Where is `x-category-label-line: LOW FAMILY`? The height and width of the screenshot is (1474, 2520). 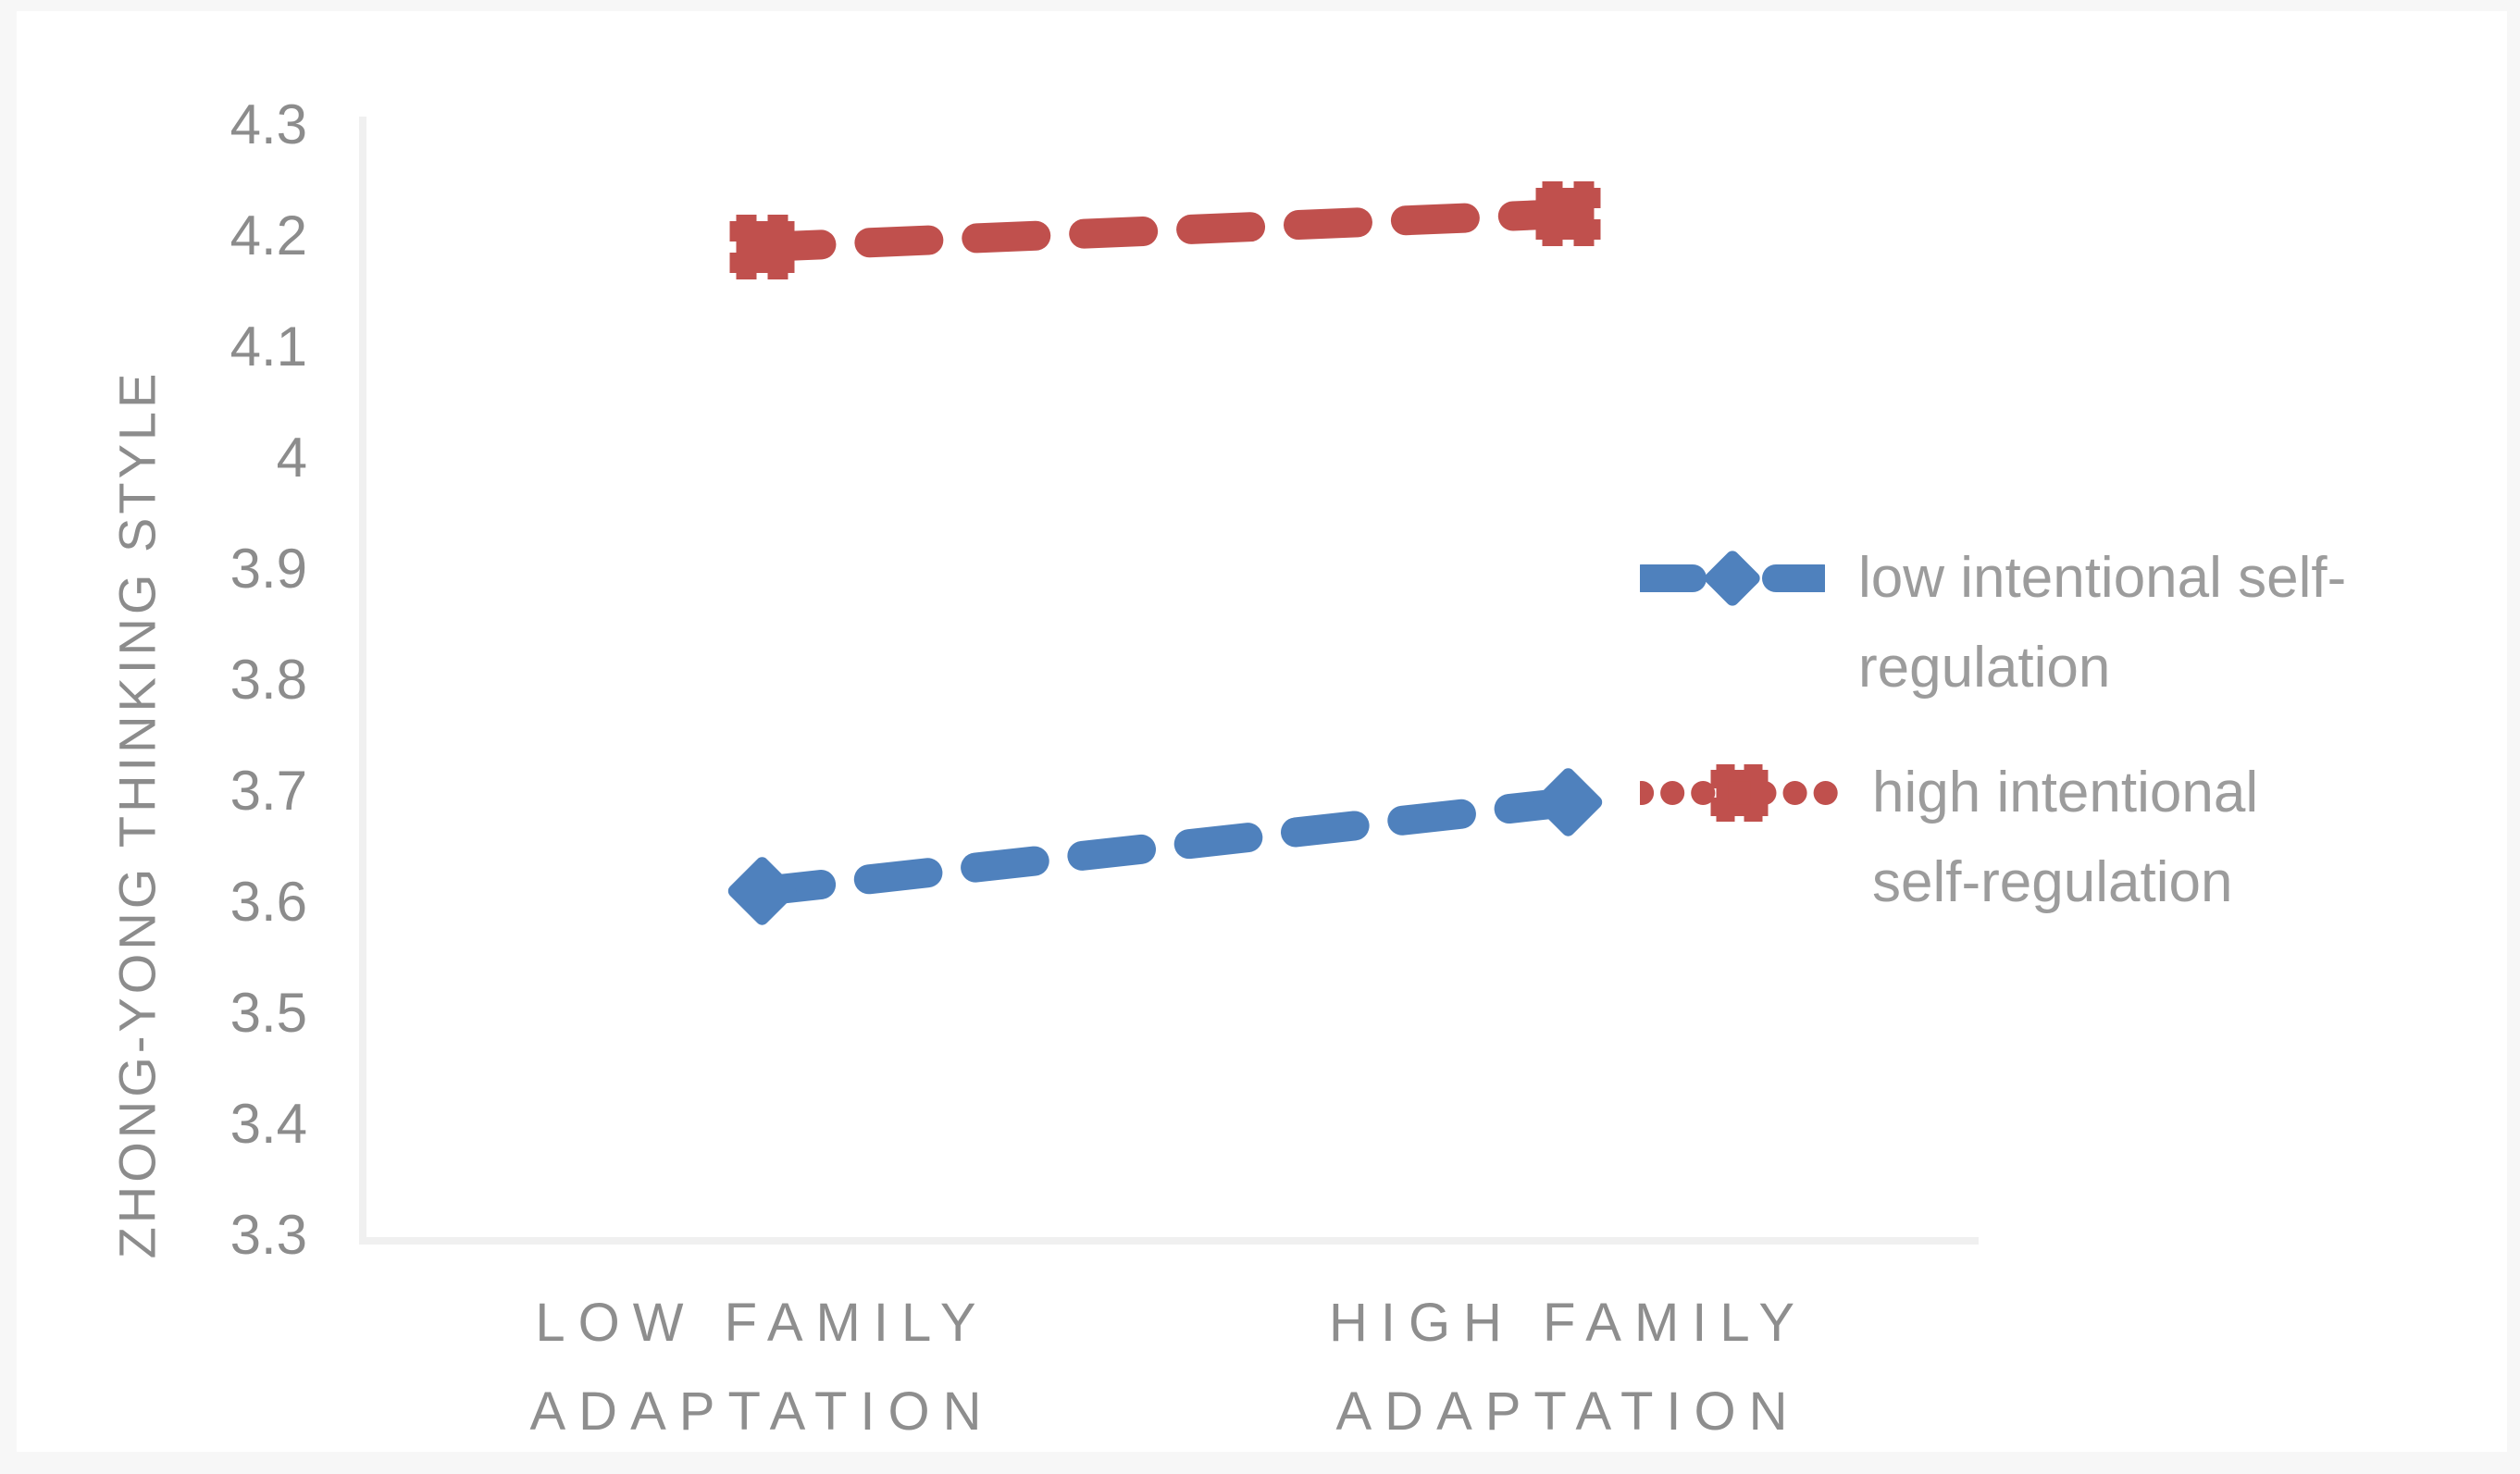
x-category-label-line: LOW FAMILY is located at coordinates (762, 1323).